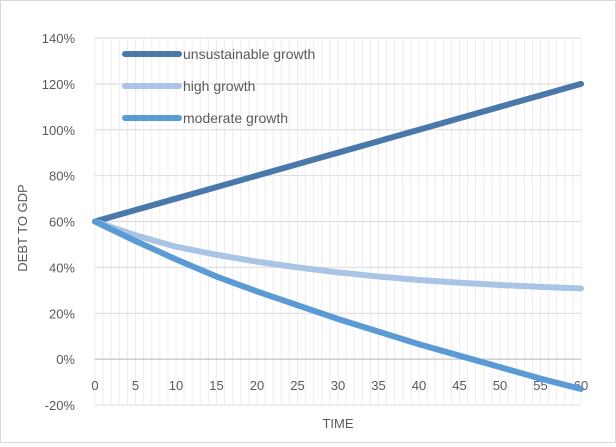 The width and height of the screenshot is (616, 447). Describe the element at coordinates (176, 385) in the screenshot. I see `x-tick-label: 10` at that location.